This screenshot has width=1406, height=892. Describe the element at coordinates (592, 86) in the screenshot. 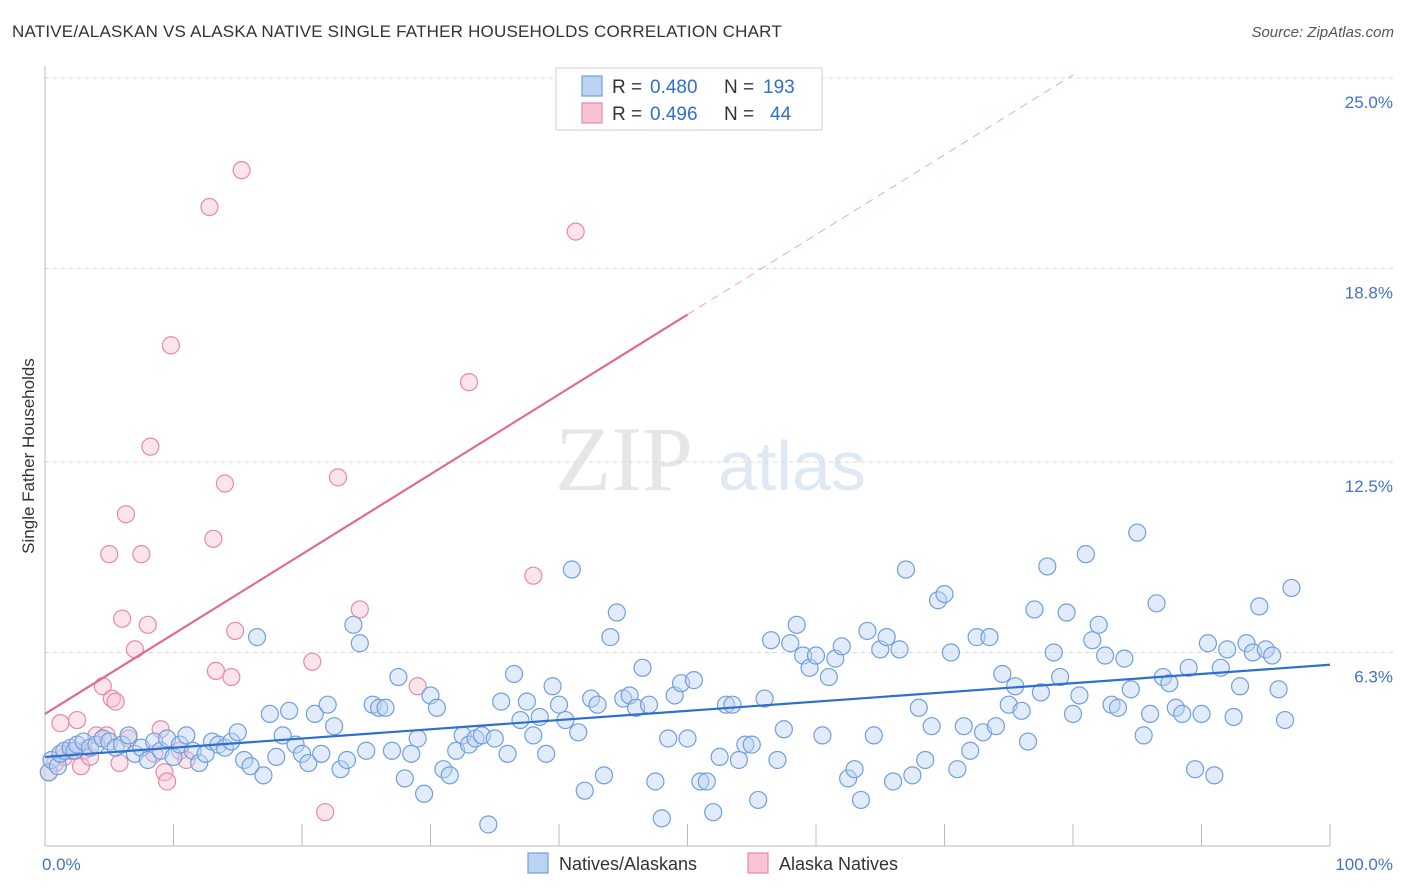

I see `legend-blue-swatch` at that location.